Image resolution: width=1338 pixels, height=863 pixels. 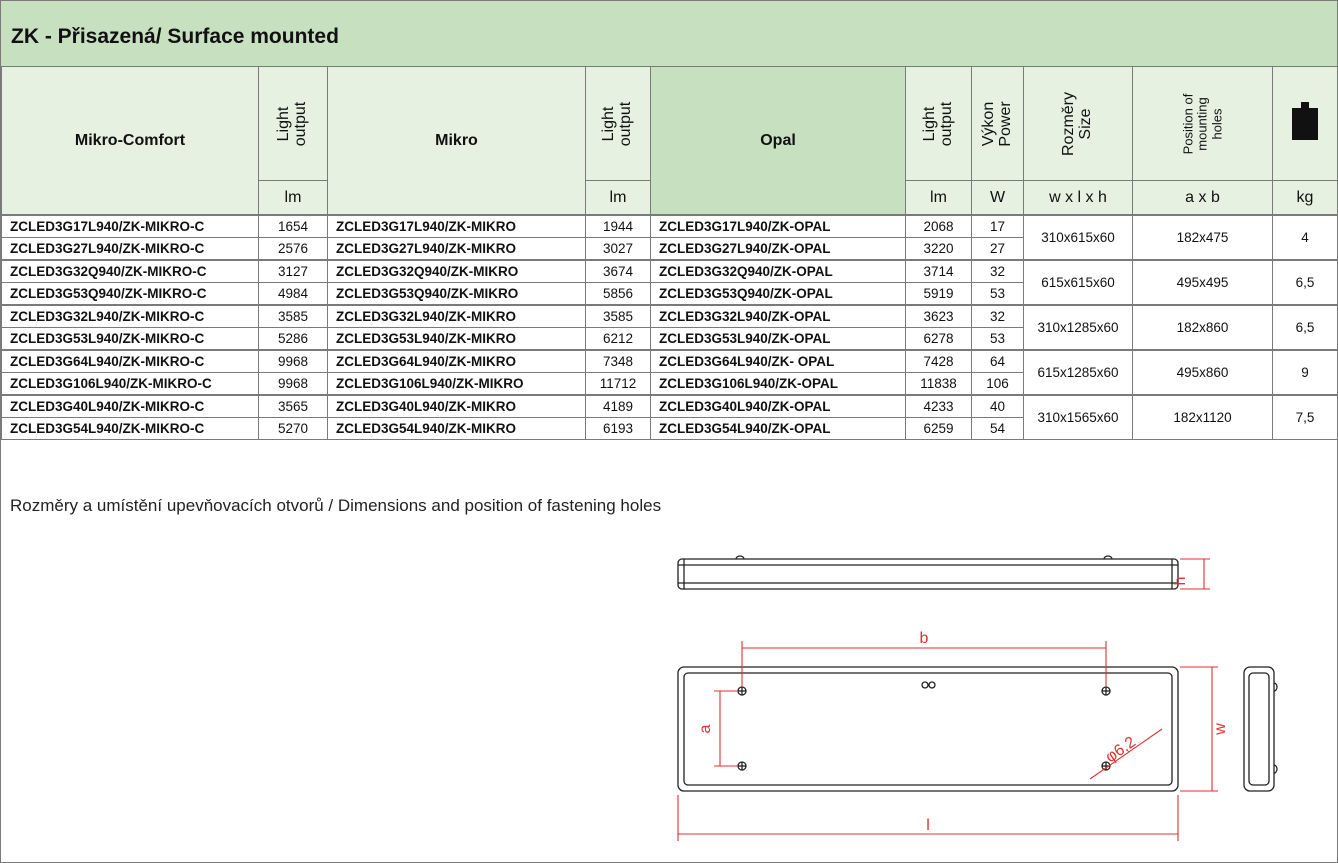 I want to click on opal-lm: 7428, so click(x=938, y=361).